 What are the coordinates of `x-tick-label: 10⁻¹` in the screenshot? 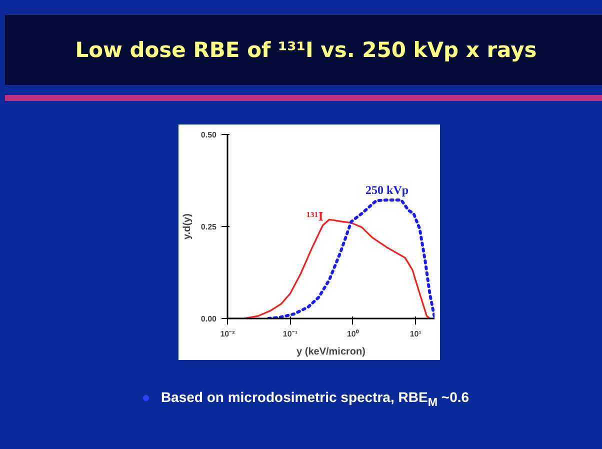 It's located at (290, 334).